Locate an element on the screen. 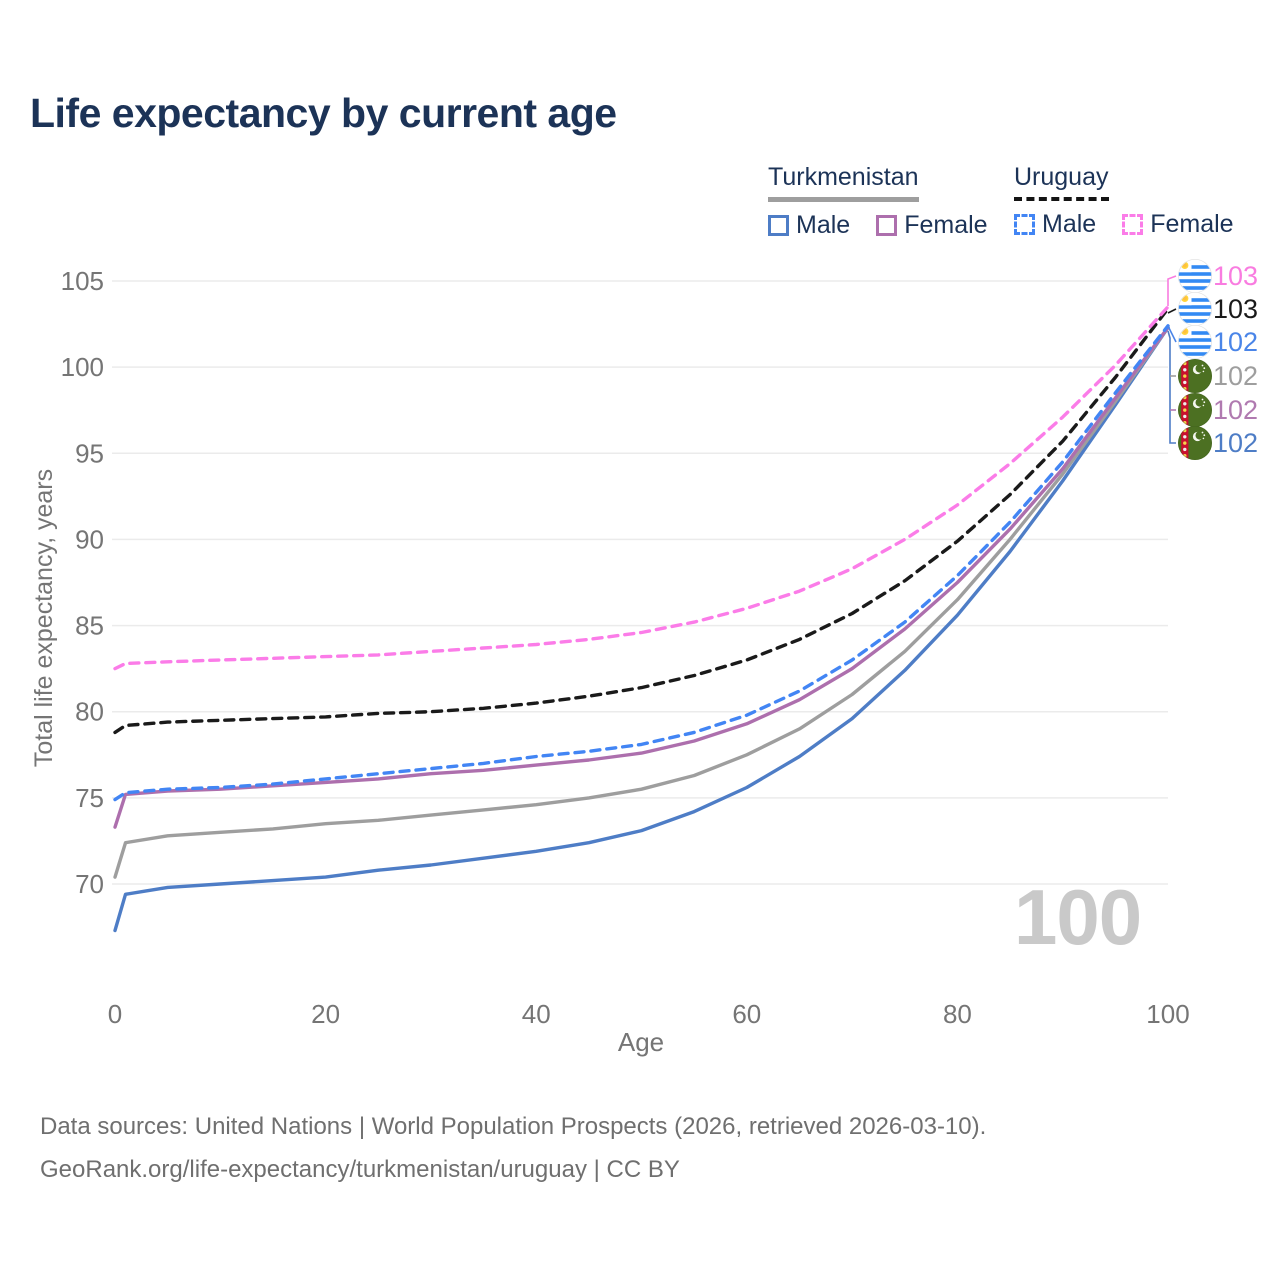 The height and width of the screenshot is (1280, 1280). legend-label-turkmenistan-female: Female is located at coordinates (946, 225).